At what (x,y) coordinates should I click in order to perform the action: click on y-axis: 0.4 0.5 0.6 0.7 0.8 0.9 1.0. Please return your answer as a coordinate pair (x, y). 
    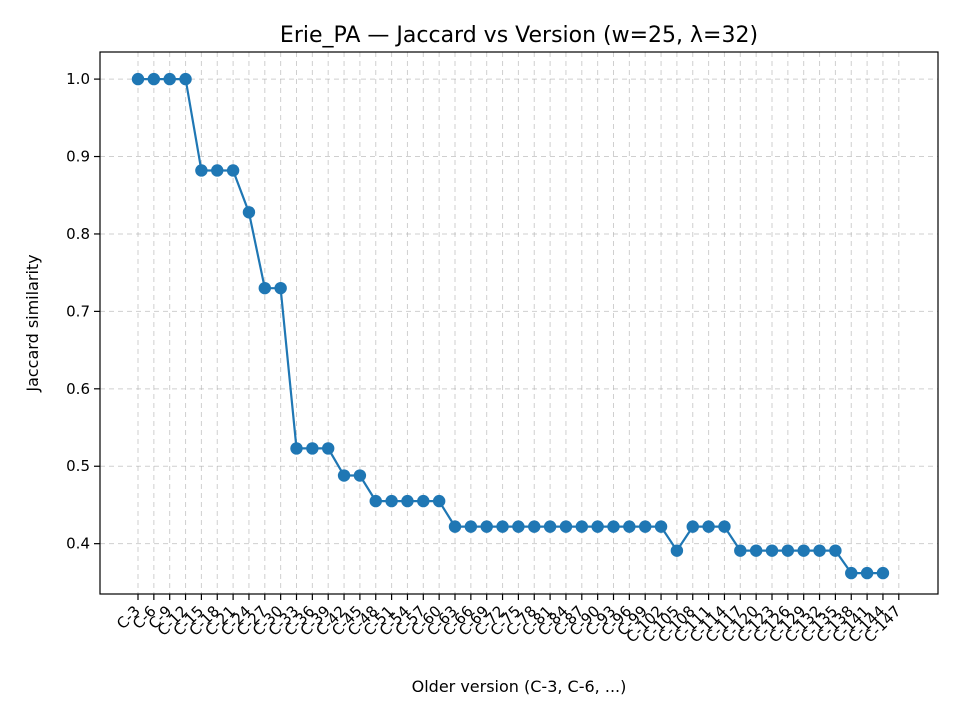
    Looking at the image, I should click on (83, 311).